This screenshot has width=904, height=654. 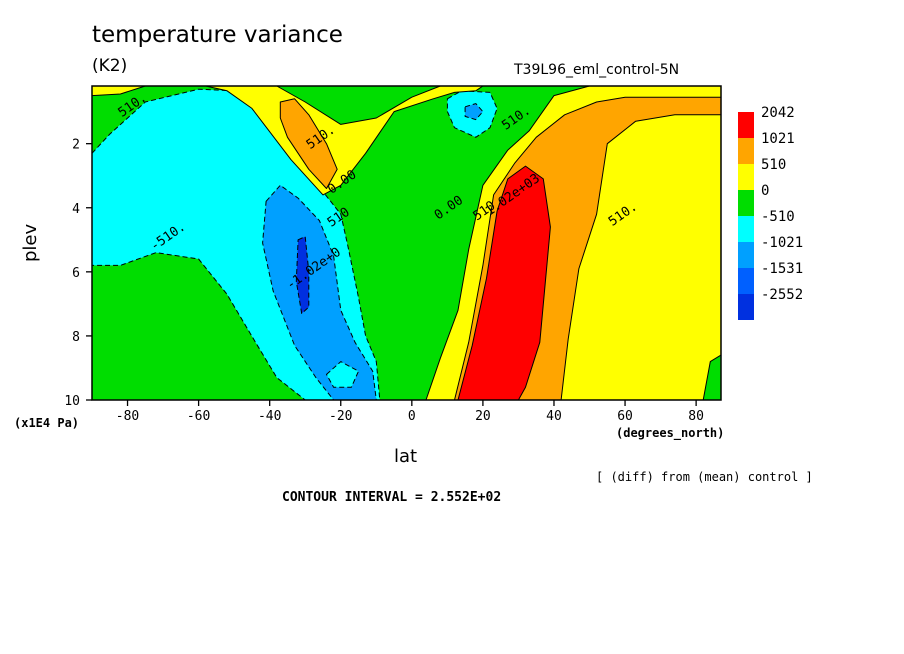 What do you see at coordinates (76, 209) in the screenshot?
I see `y-tick-label: 4` at bounding box center [76, 209].